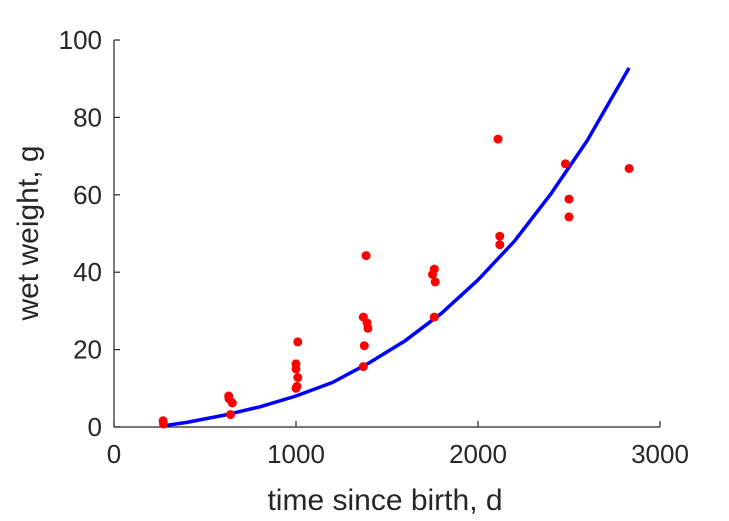 Image resolution: width=729 pixels, height=521 pixels. What do you see at coordinates (296, 454) in the screenshot?
I see `x-tick-label: 1000` at bounding box center [296, 454].